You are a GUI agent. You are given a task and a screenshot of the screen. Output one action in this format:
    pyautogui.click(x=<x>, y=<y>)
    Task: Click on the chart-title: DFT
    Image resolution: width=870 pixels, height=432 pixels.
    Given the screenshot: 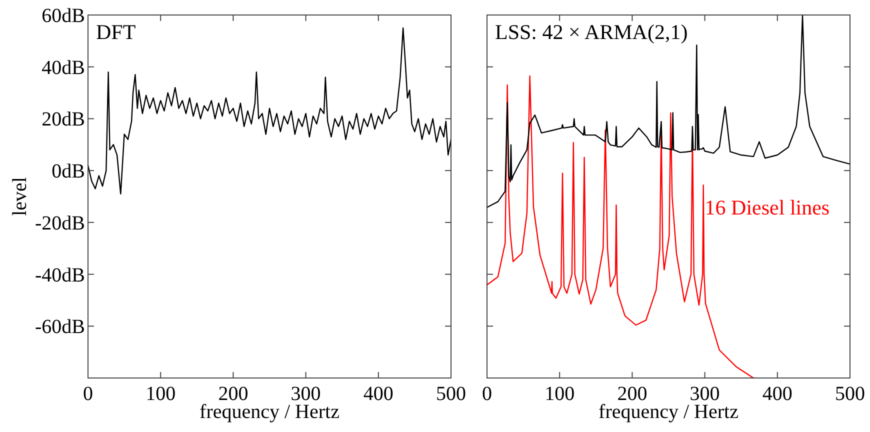 What is the action you would take?
    pyautogui.click(x=116, y=32)
    